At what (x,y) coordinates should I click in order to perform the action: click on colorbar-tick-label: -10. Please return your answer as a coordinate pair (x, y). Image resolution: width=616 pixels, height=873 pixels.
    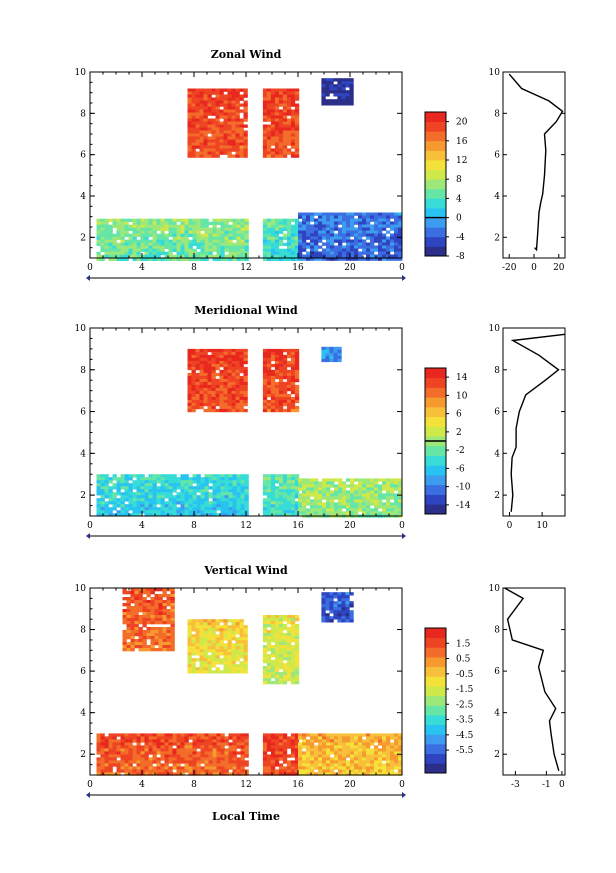
    Looking at the image, I should click on (463, 488).